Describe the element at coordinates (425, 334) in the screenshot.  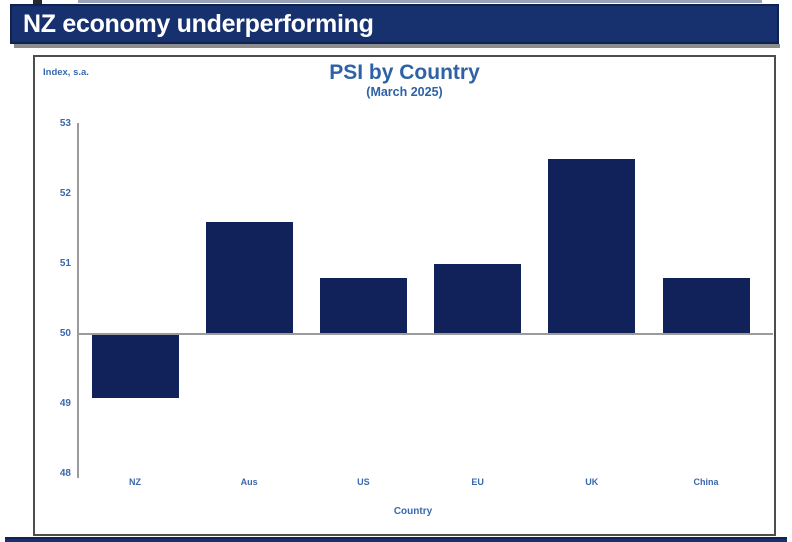
I see `x-axis-baseline` at that location.